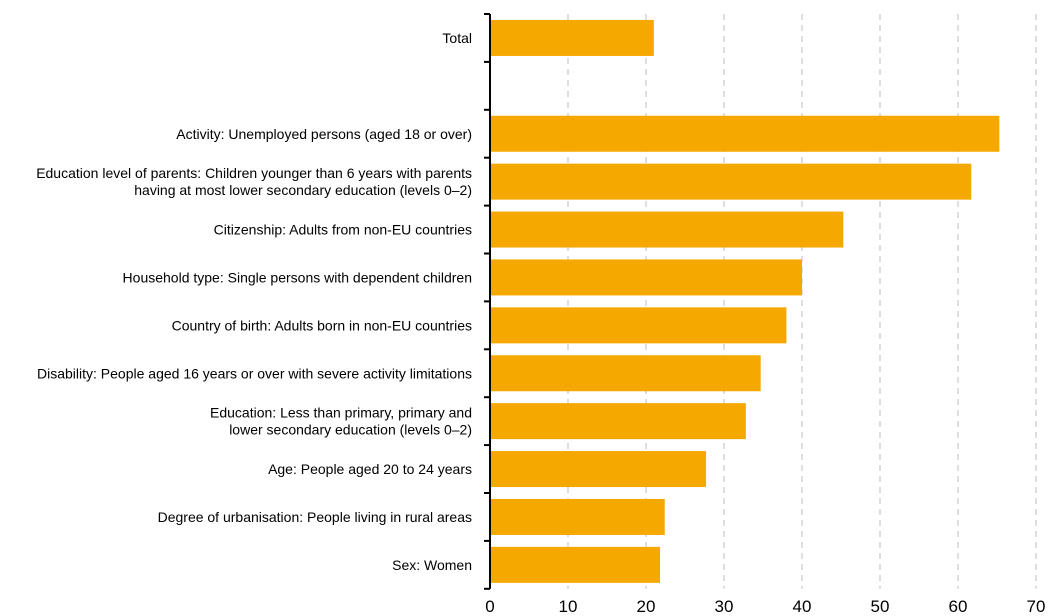 The width and height of the screenshot is (1058, 616). I want to click on x-tick-label: 50, so click(880, 606).